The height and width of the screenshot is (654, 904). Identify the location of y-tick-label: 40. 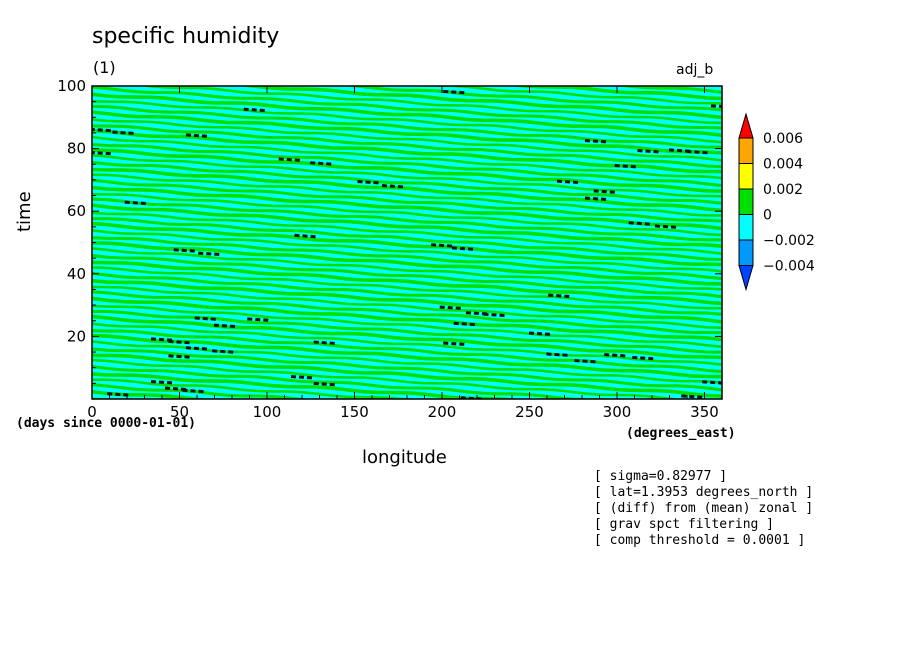
(76, 274).